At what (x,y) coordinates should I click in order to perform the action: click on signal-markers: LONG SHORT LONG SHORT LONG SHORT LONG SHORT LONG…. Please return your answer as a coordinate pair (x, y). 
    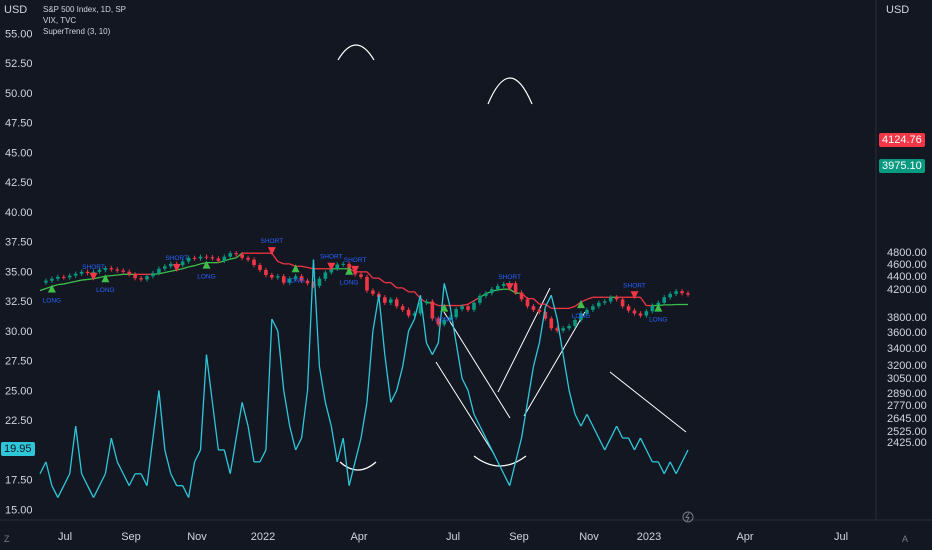
    Looking at the image, I should click on (355, 280).